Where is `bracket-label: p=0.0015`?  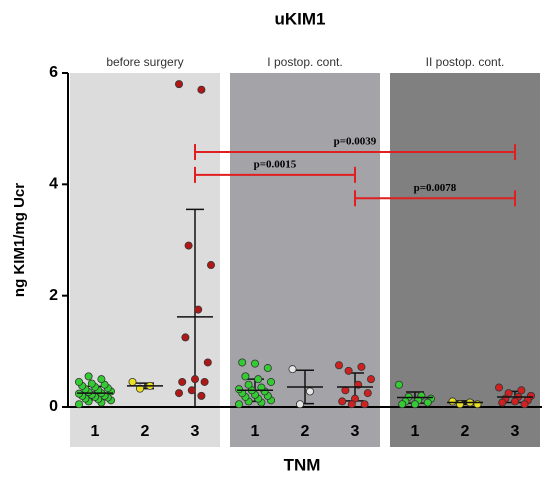 bracket-label: p=0.0015 is located at coordinates (275, 164).